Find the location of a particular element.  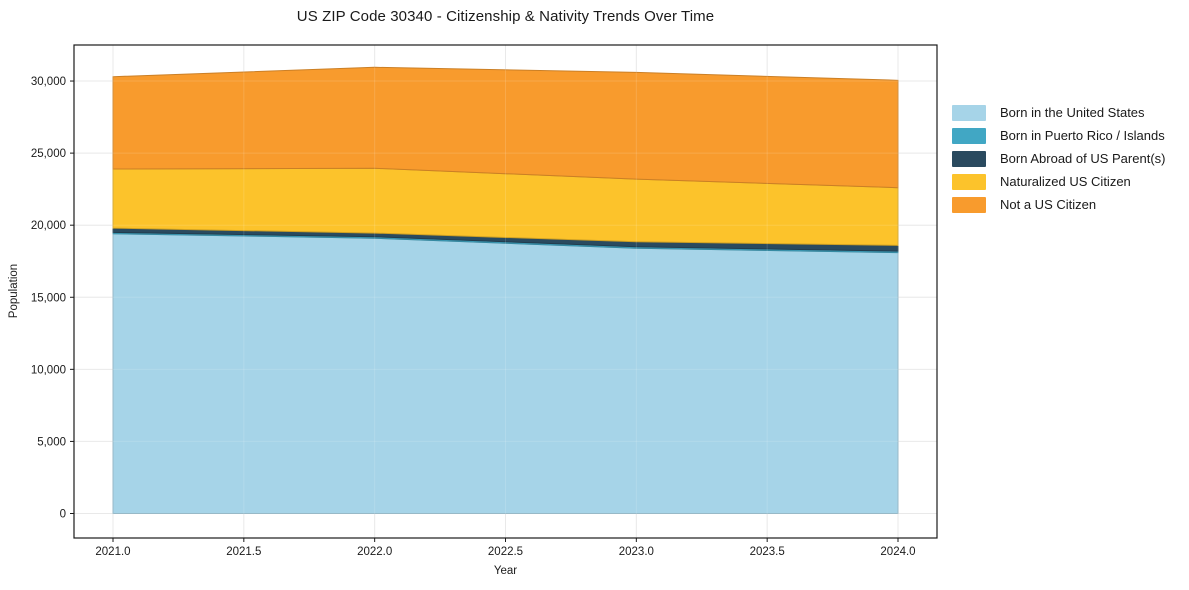

x-tick-label: 2024.0 is located at coordinates (897, 552).